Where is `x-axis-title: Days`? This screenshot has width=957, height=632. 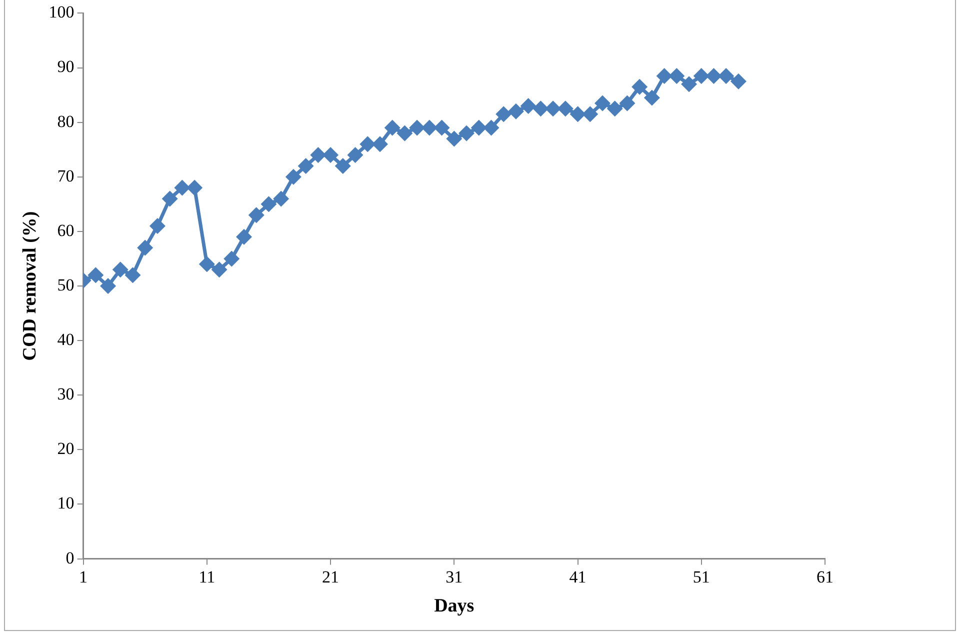
x-axis-title: Days is located at coordinates (454, 606).